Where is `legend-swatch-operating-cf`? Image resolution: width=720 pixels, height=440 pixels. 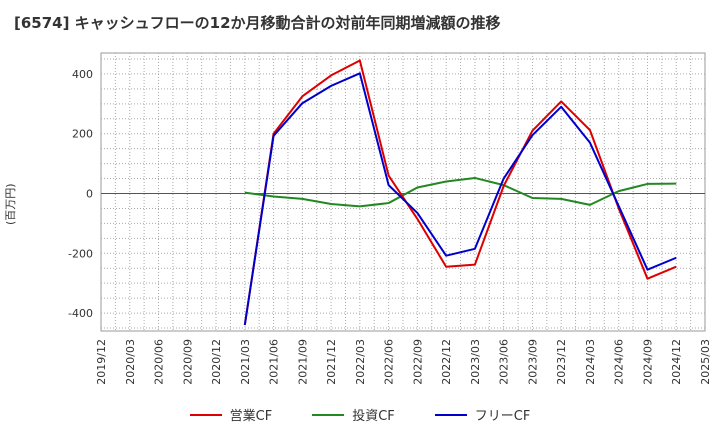
legend-swatch-operating-cf is located at coordinates (205, 414).